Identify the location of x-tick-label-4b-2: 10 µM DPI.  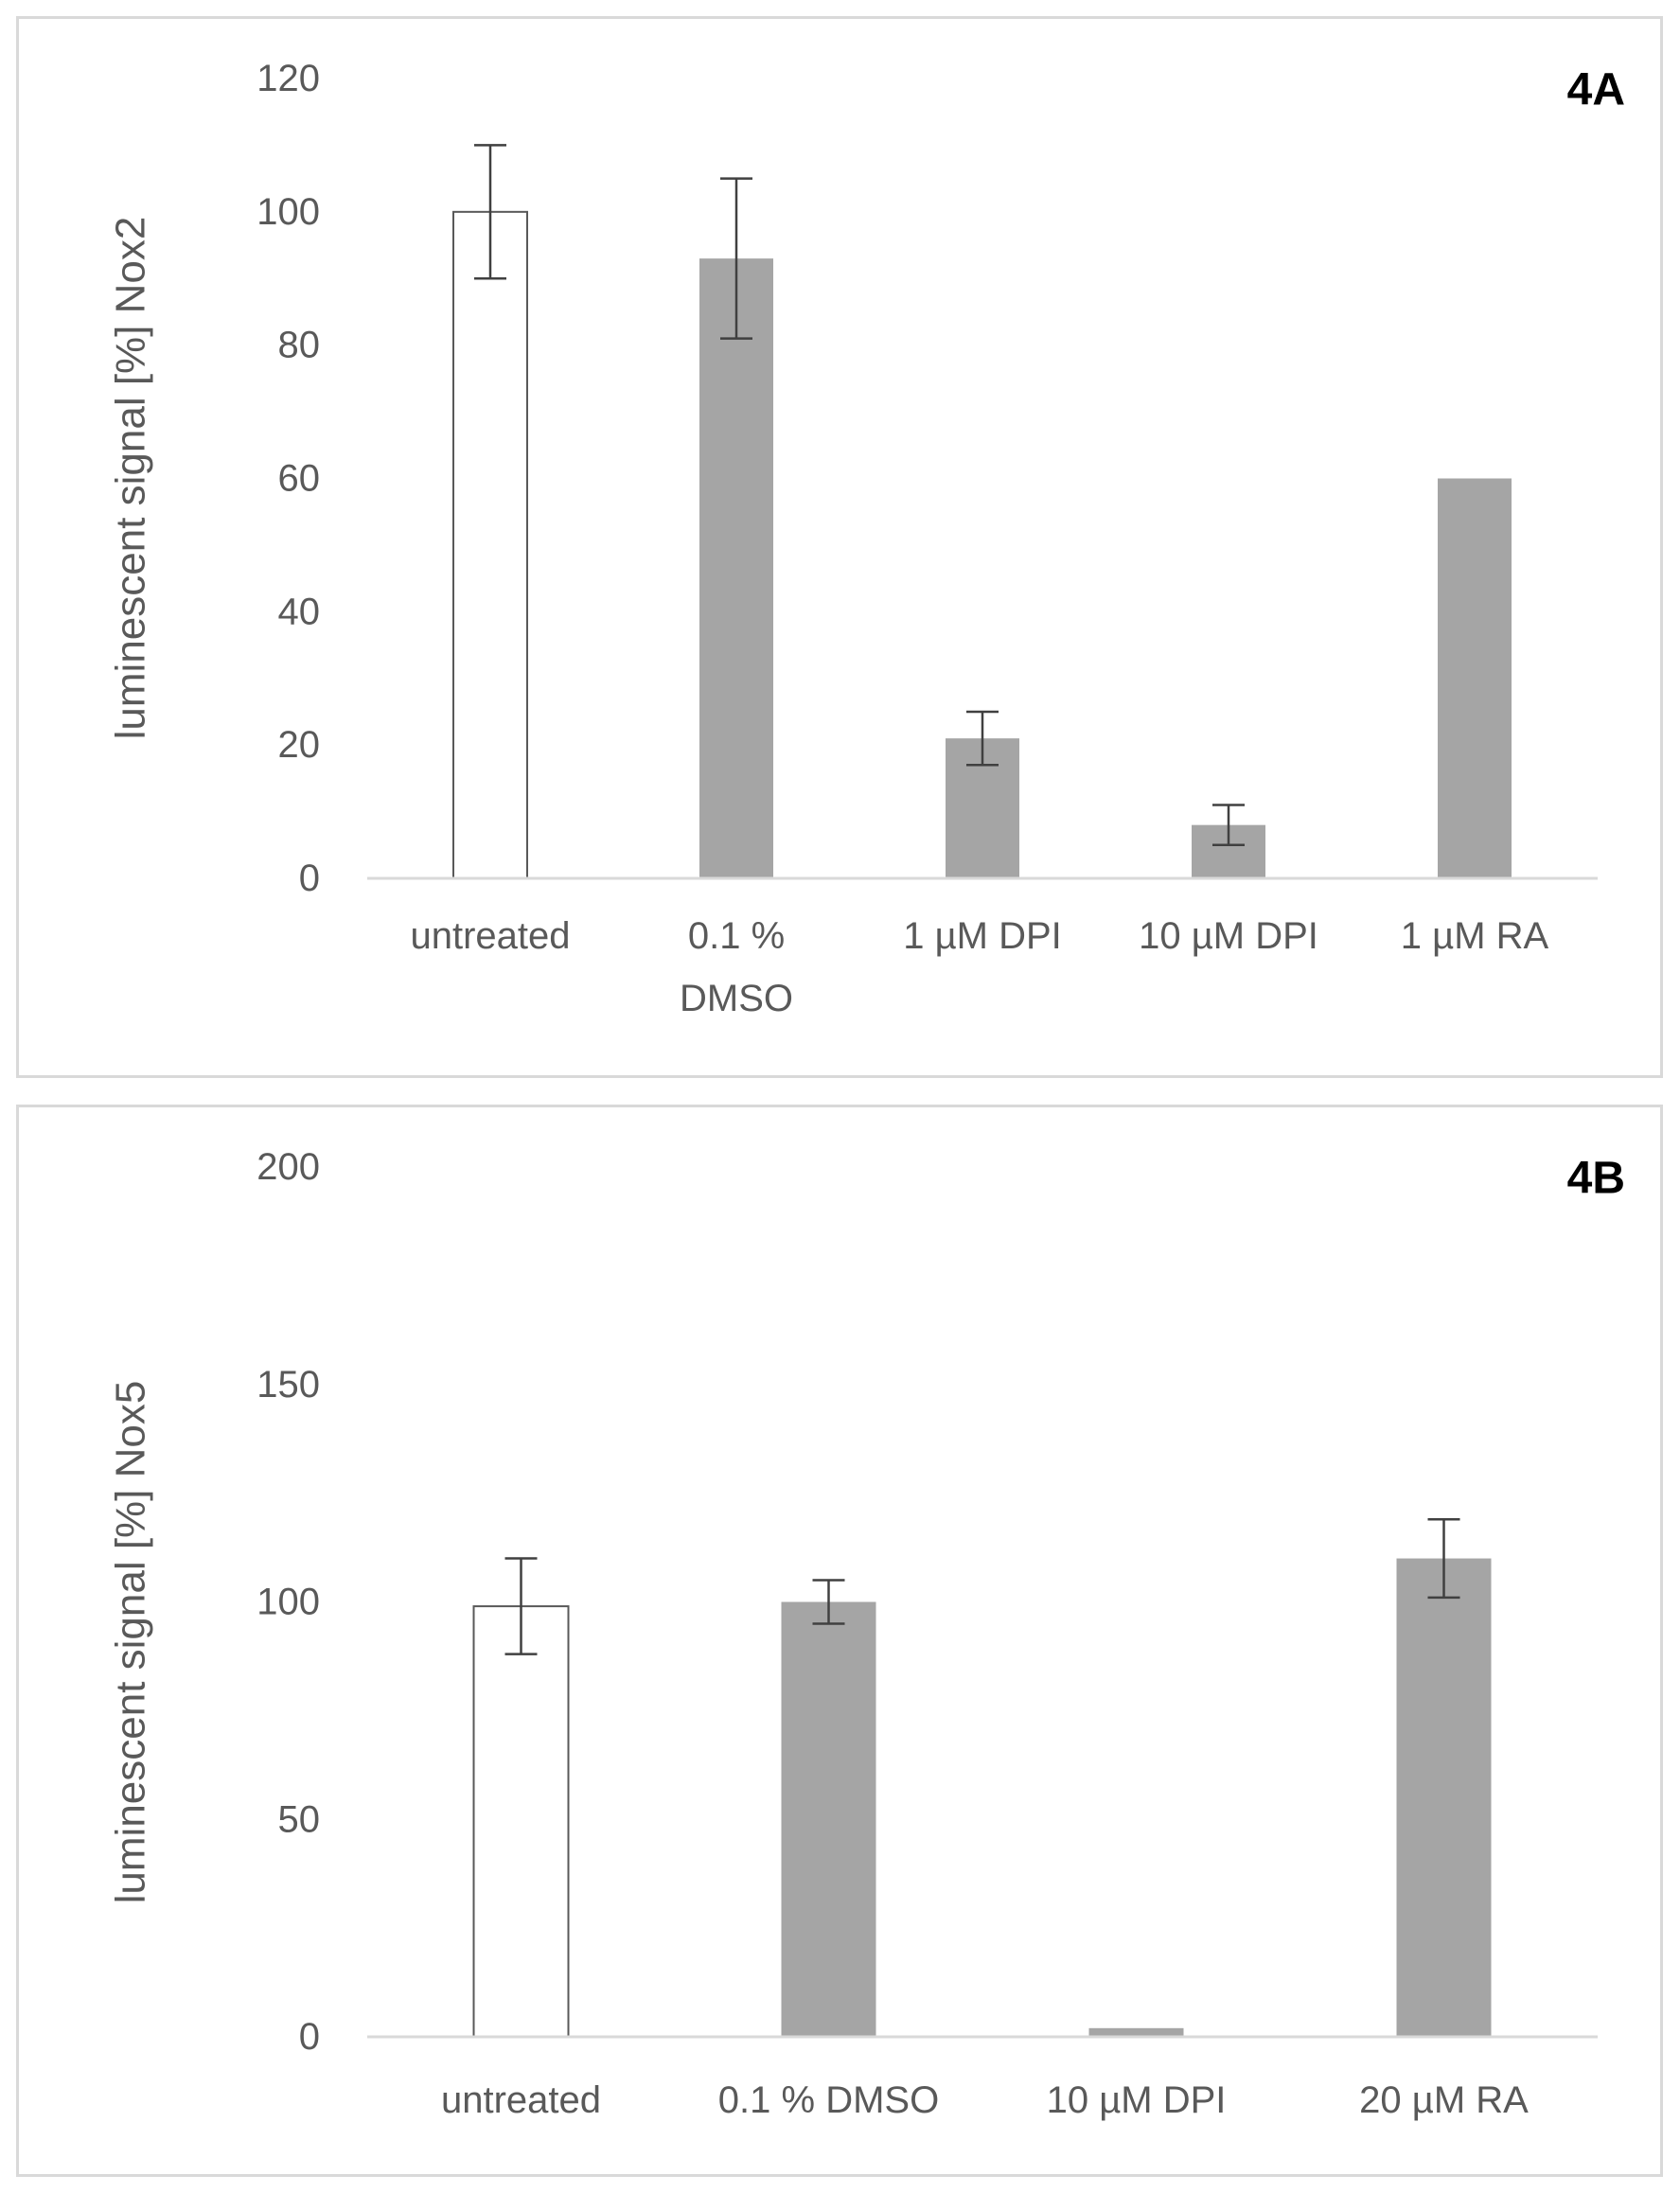
(1137, 2100).